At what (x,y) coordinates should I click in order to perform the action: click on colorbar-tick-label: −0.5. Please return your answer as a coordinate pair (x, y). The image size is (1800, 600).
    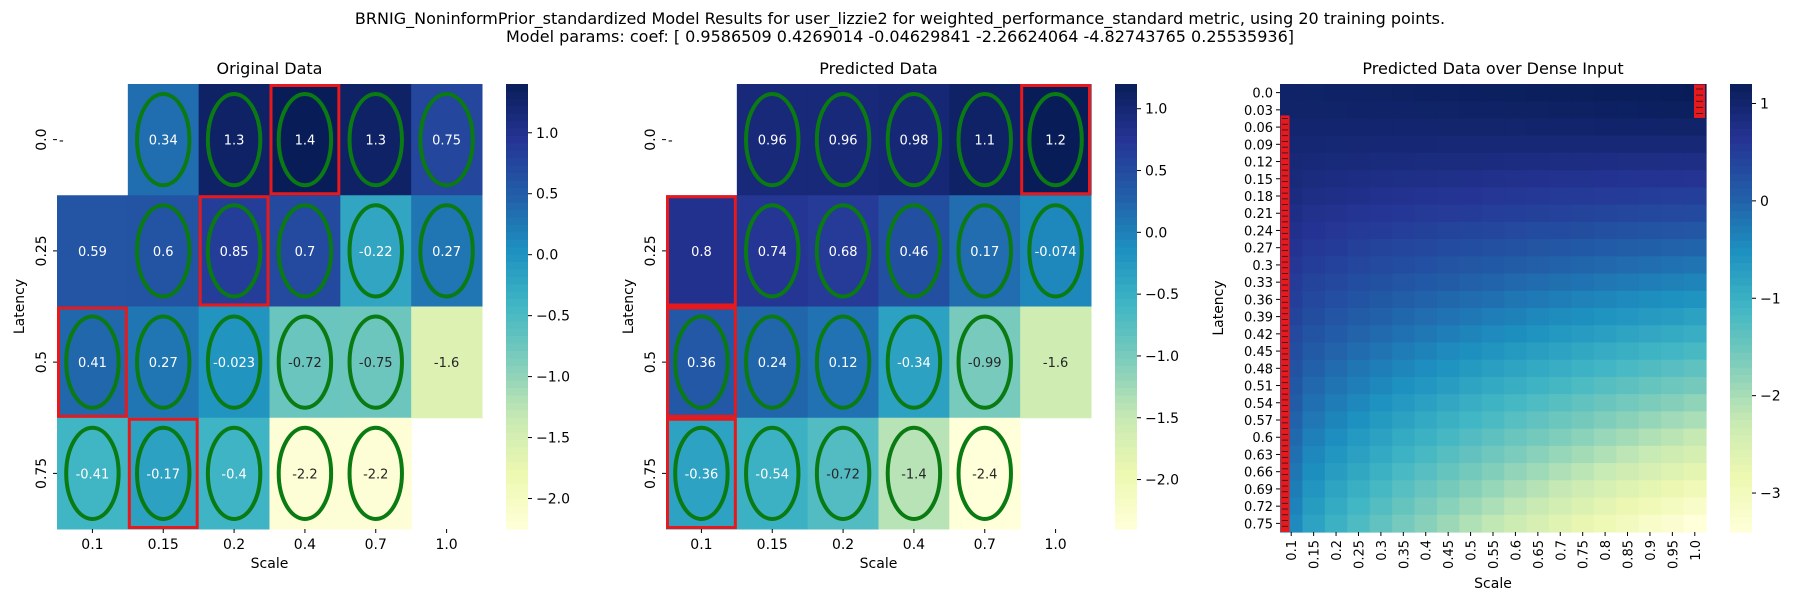
    Looking at the image, I should click on (1162, 295).